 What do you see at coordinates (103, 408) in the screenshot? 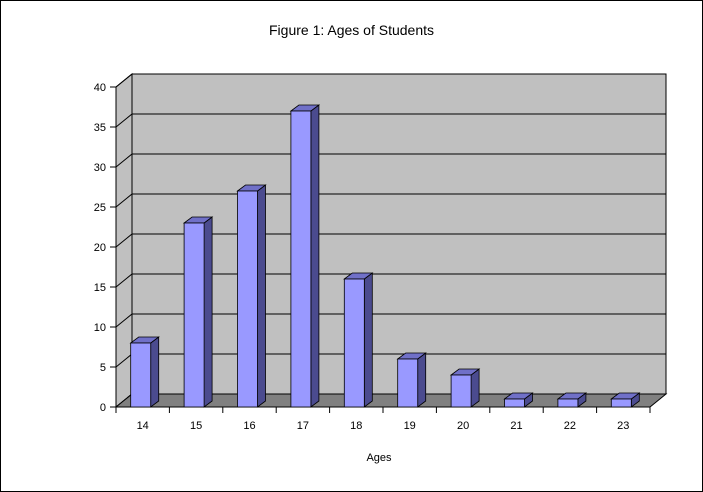
I see `y-tick-label: 0` at bounding box center [103, 408].